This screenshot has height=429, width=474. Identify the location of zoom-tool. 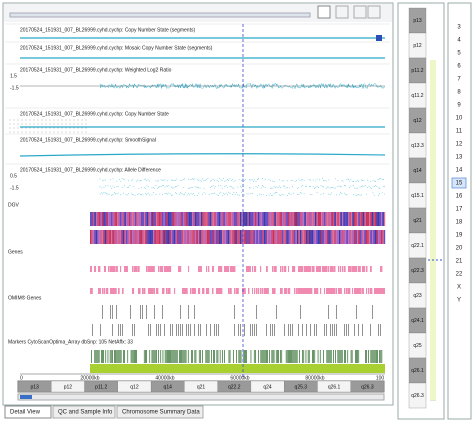
(342, 12).